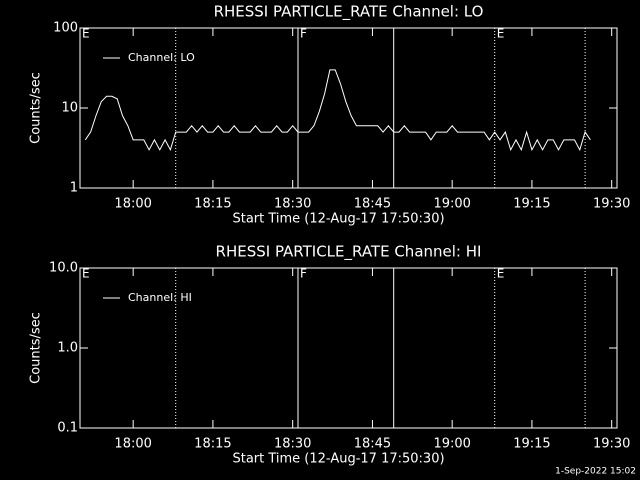 Image resolution: width=640 pixels, height=480 pixels. I want to click on chart-title: RHESSI PARTICLE_RATE Channel: LO, so click(349, 12).